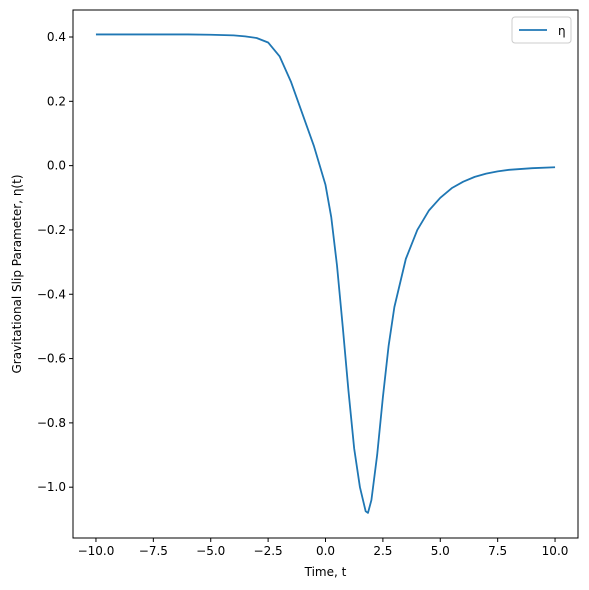 The width and height of the screenshot is (589, 590). I want to click on y-tick-label: −0.6, so click(51, 359).